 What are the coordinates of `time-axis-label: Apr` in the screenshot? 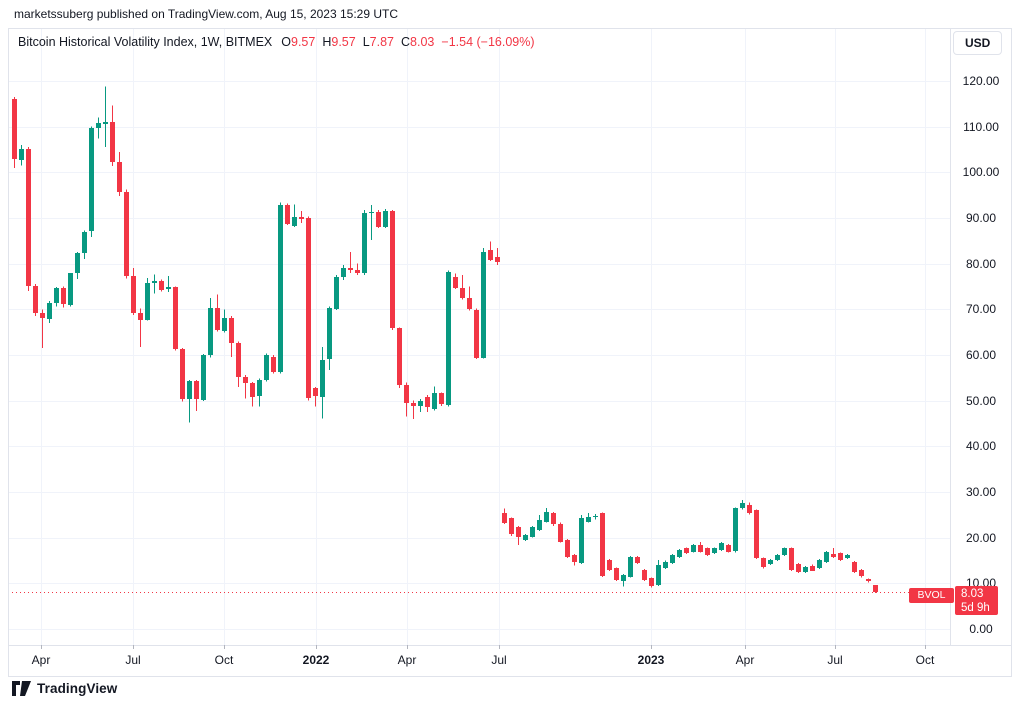 It's located at (745, 660).